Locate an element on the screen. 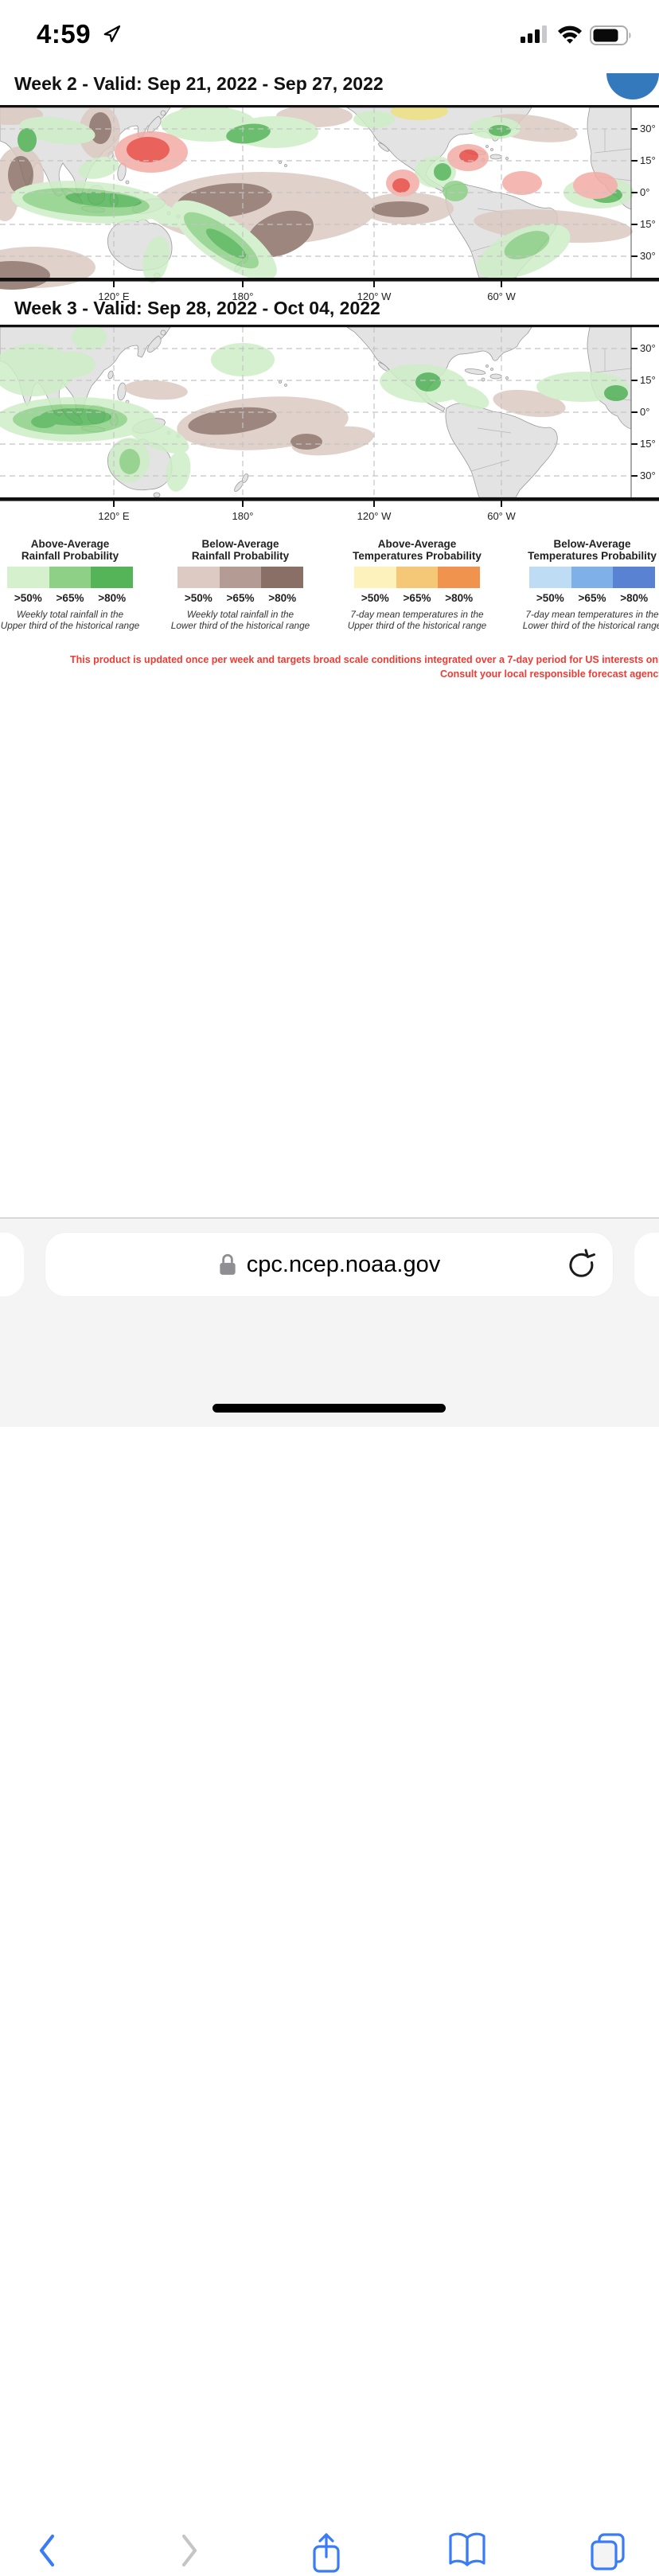 The width and height of the screenshot is (659, 2576). location-arrow-icon is located at coordinates (112, 33).